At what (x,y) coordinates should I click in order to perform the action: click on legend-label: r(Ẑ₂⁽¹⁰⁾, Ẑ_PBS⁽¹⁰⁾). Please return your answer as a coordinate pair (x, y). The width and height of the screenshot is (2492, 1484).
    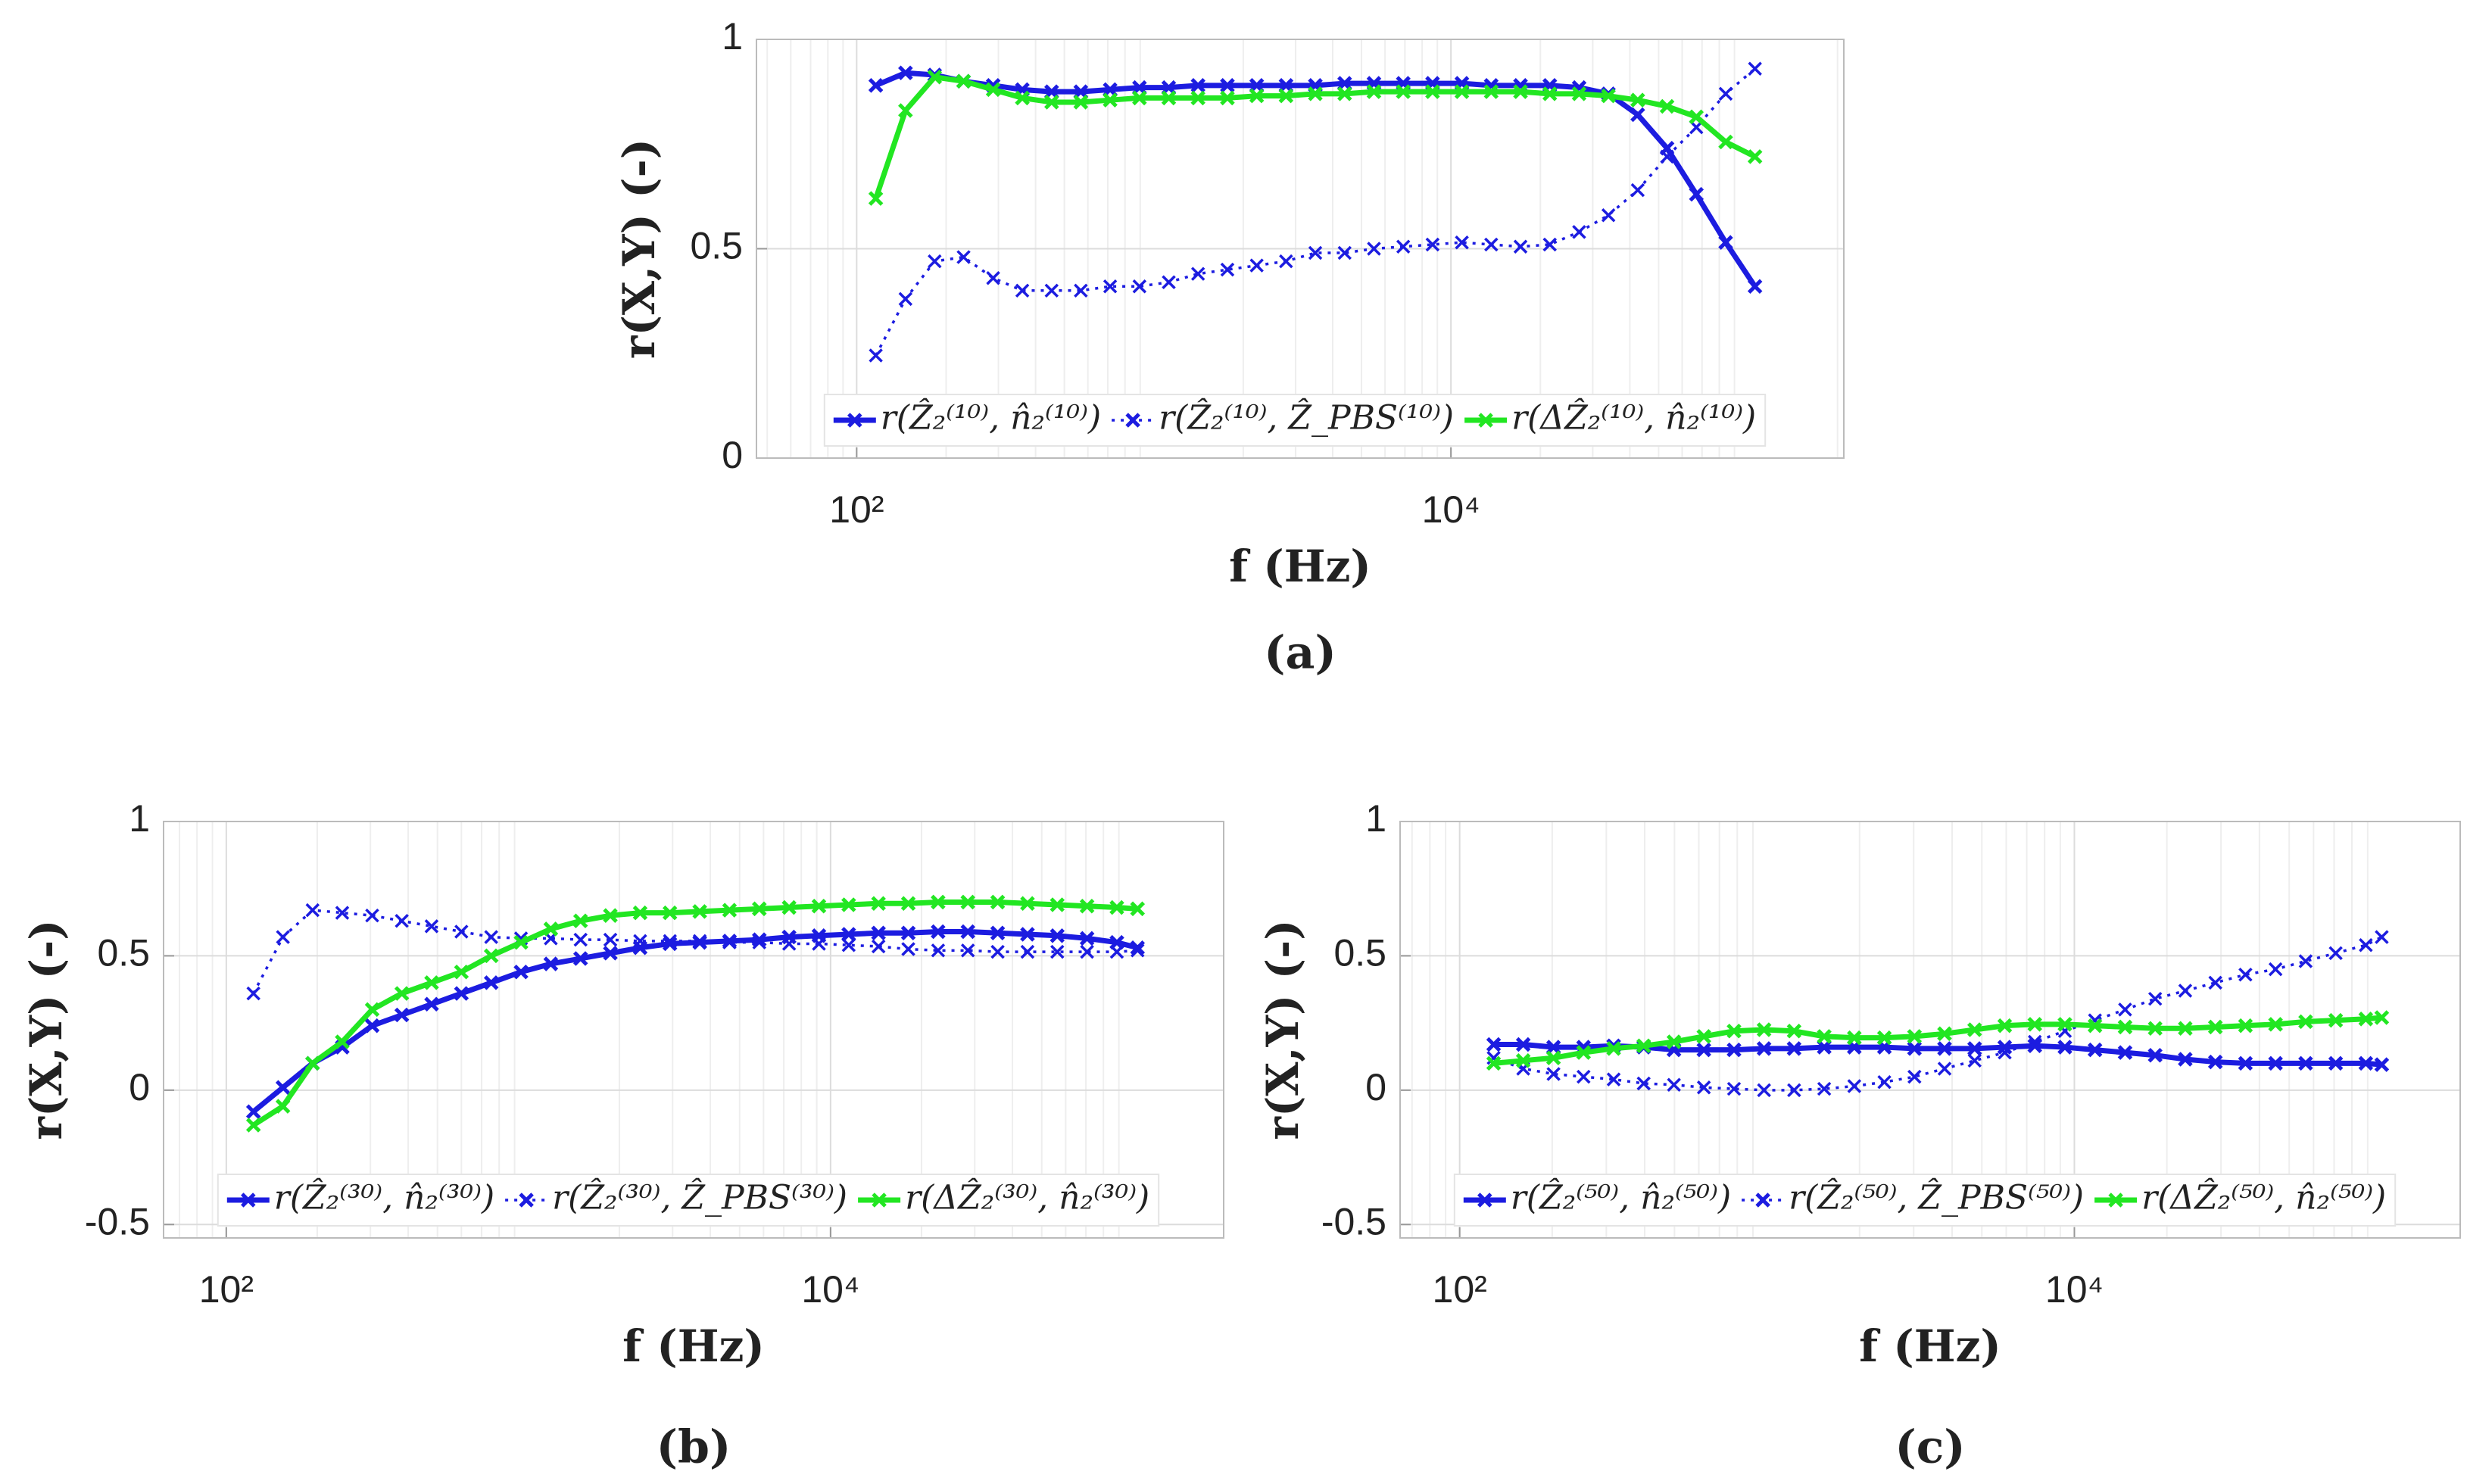
    Looking at the image, I should click on (1306, 418).